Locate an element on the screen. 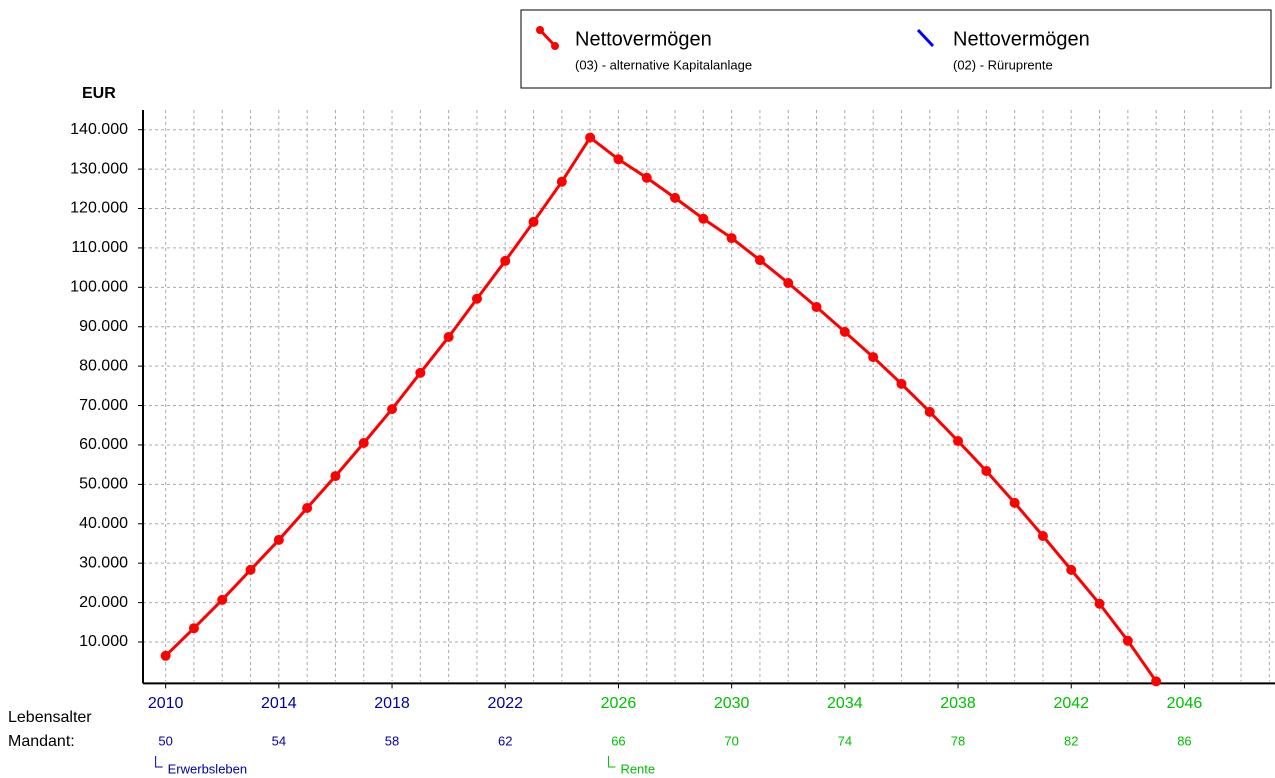 Image resolution: width=1275 pixels, height=778 pixels. age-label: 70 is located at coordinates (731, 740).